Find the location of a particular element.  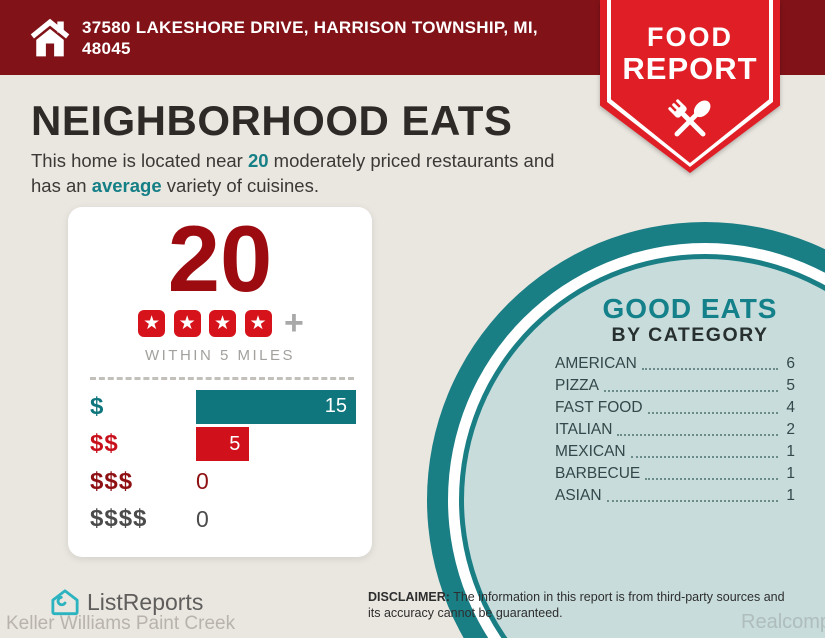

restaurant-count: 20 is located at coordinates (220, 258).